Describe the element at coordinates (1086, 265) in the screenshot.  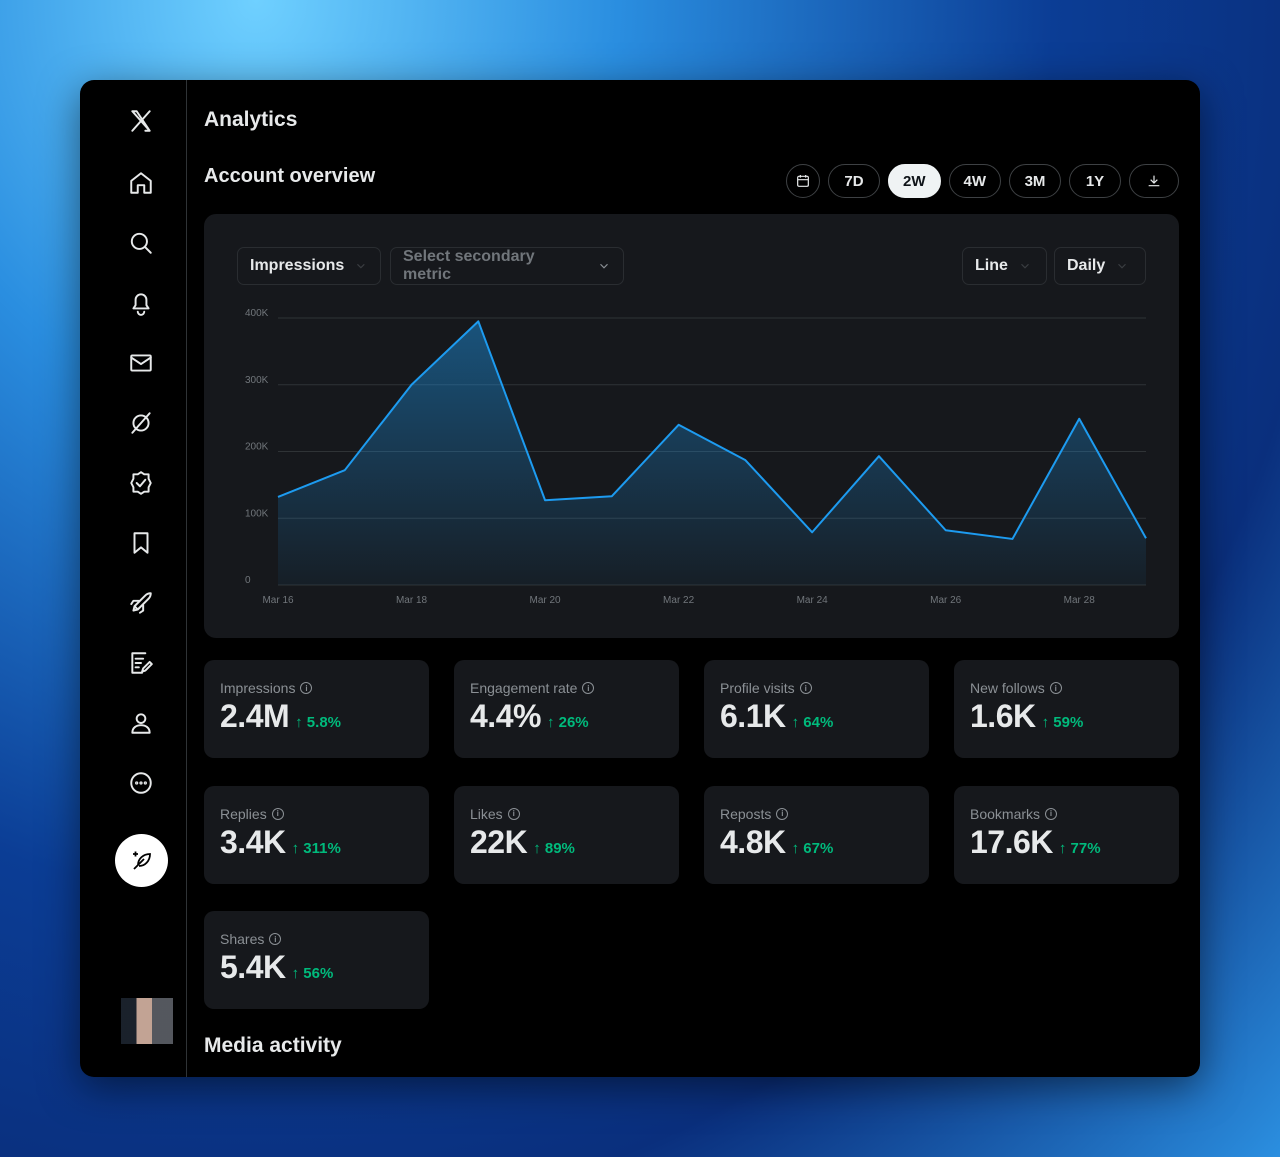
I see `interval-label: Daily` at that location.